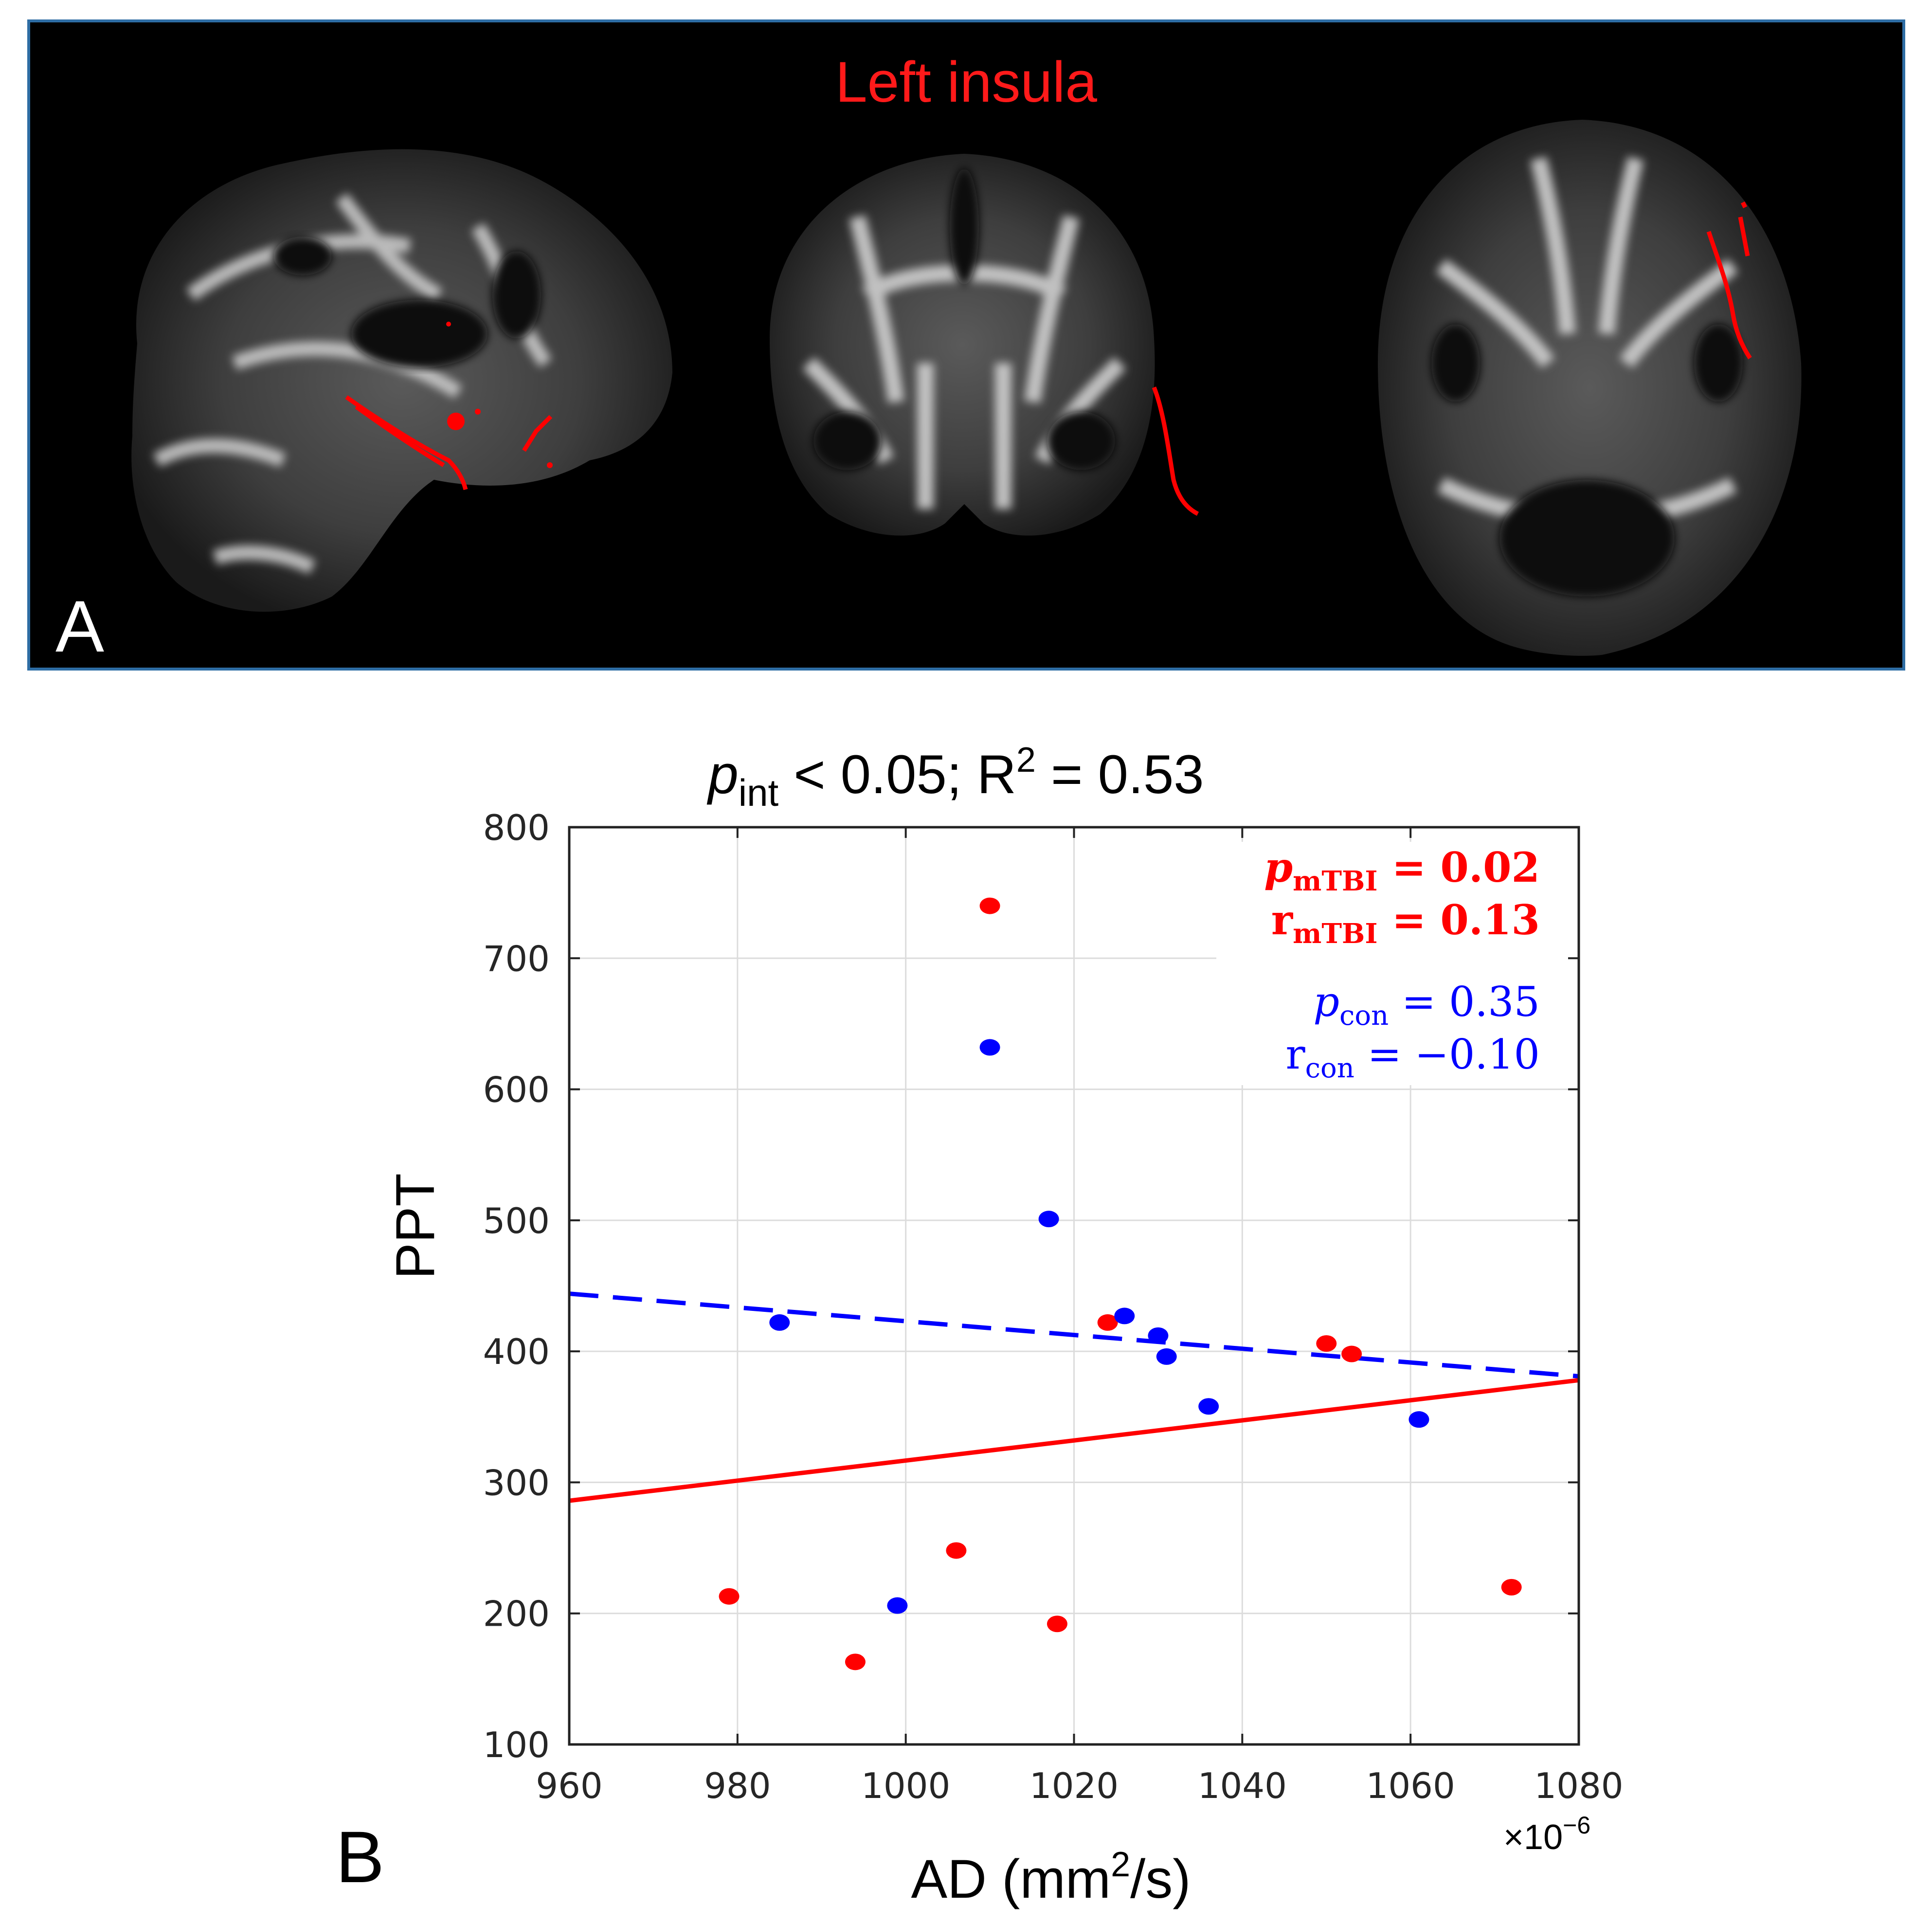  Describe the element at coordinates (1406, 923) in the screenshot. I see `stat-r-mtbi: rmTBI = 0.13` at that location.